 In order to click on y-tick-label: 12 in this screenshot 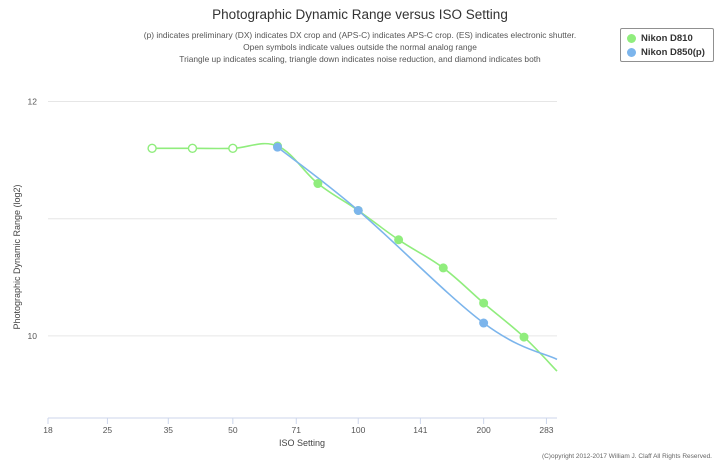, I will do `click(33, 101)`.